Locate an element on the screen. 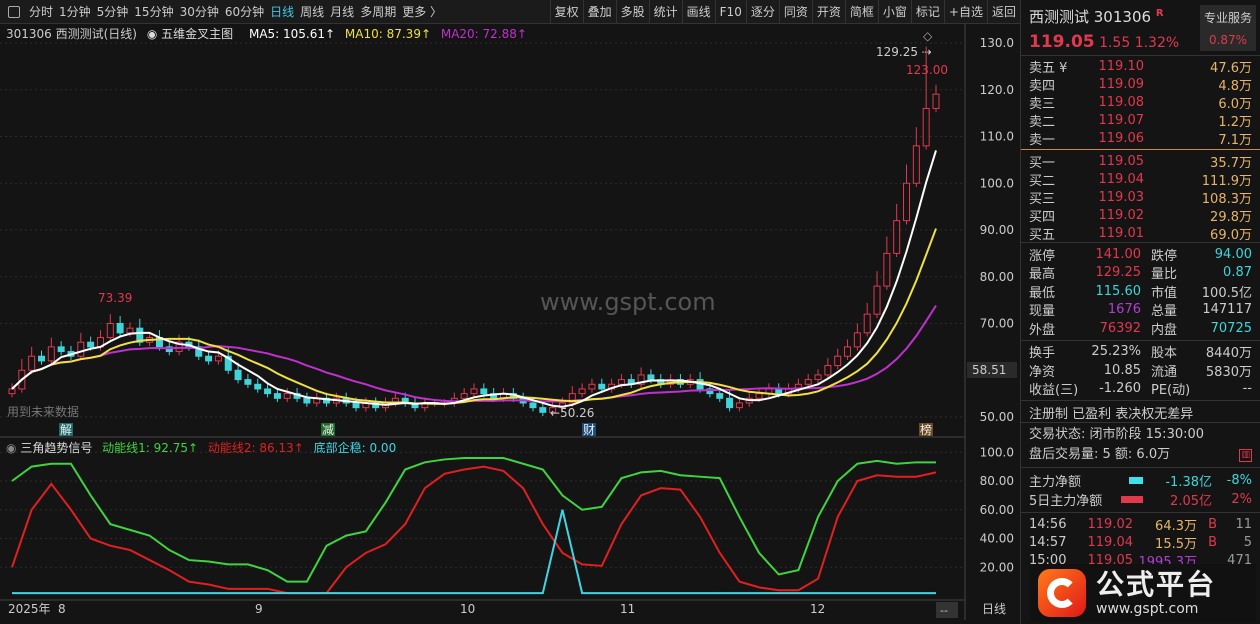 This screenshot has height=624, width=1260. level-volume: 111.9万 is located at coordinates (1226, 181).